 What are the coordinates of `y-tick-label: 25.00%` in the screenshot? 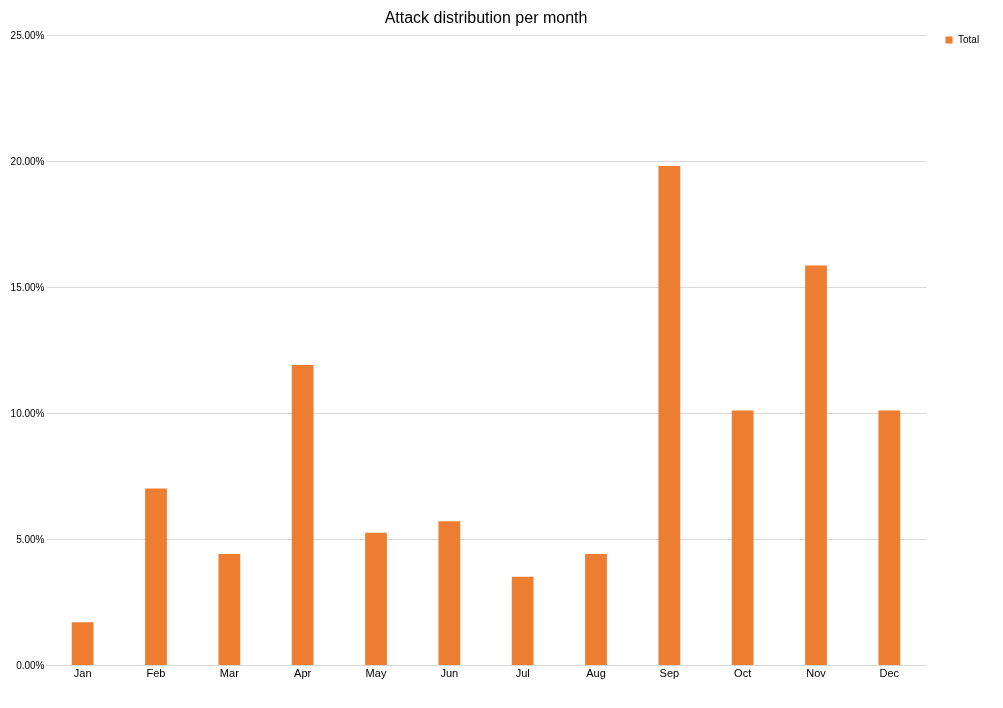 It's located at (27, 35).